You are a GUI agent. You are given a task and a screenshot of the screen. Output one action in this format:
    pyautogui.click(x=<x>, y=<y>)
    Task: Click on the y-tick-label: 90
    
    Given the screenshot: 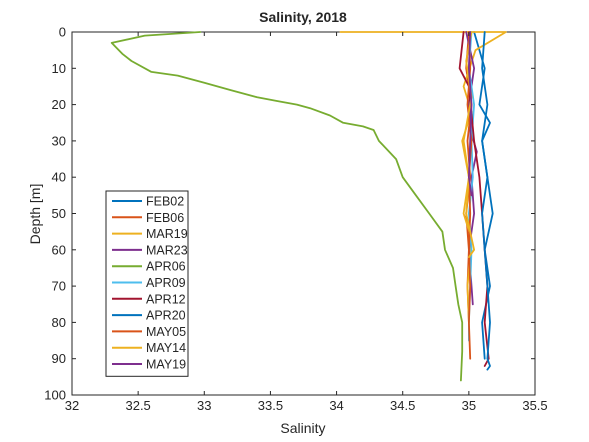 What is the action you would take?
    pyautogui.click(x=59, y=358)
    